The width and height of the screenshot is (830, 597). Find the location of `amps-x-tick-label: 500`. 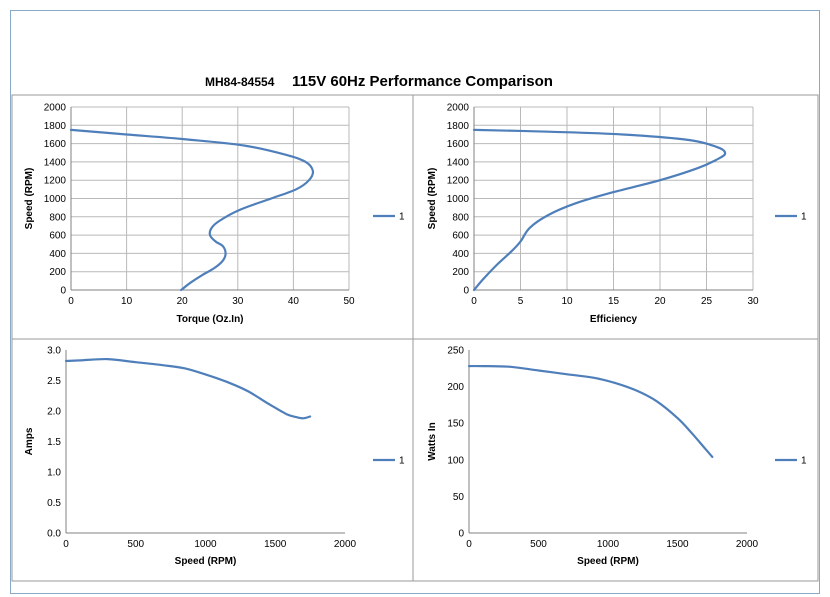

amps-x-tick-label: 500 is located at coordinates (135, 544).